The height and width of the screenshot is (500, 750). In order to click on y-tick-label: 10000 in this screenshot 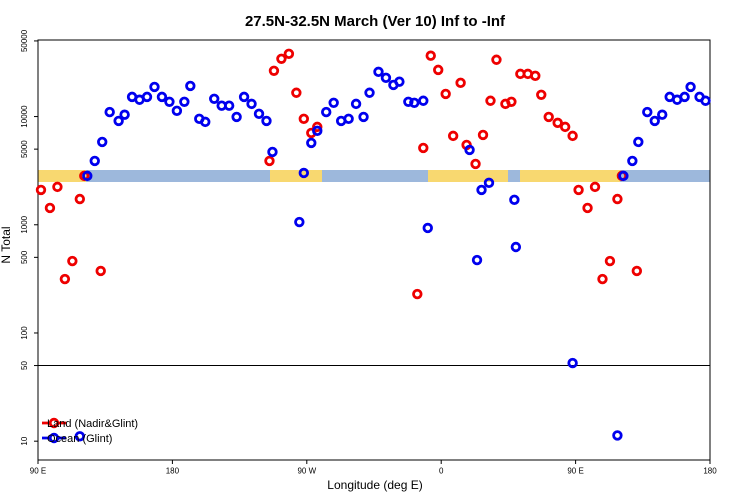, I will do `click(24, 116)`.